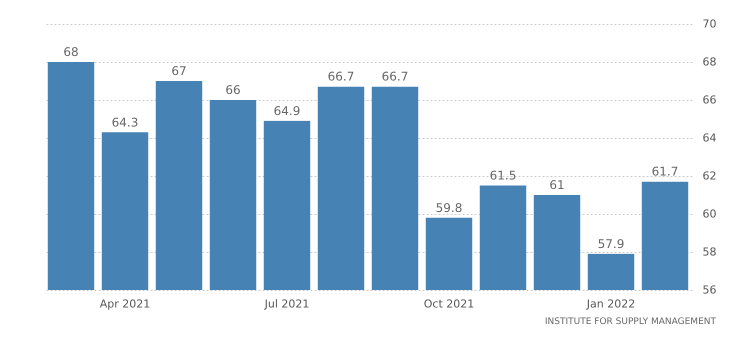  Describe the element at coordinates (179, 71) in the screenshot. I see `data-label: 67` at that location.